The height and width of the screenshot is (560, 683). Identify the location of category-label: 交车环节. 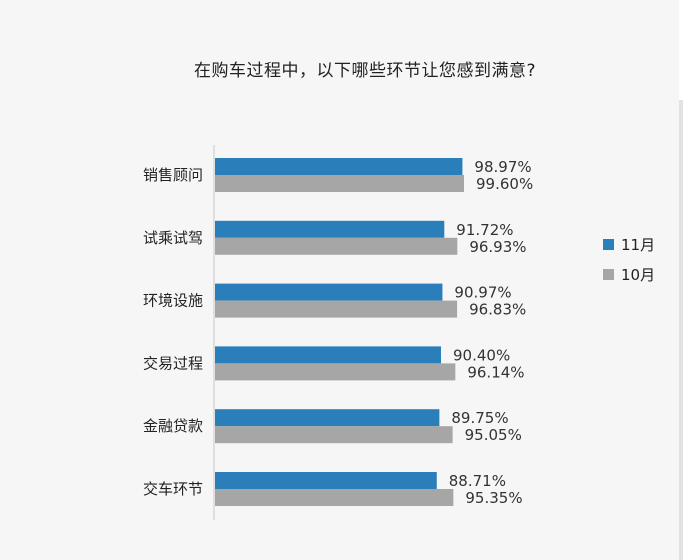
(173, 489).